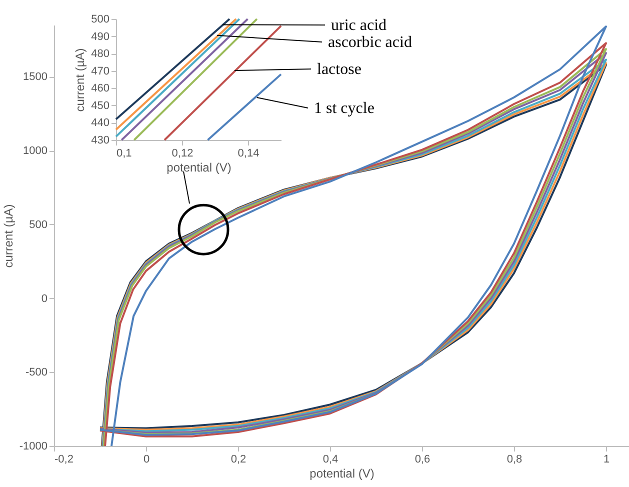  I want to click on annotation: lactose, so click(339, 69).